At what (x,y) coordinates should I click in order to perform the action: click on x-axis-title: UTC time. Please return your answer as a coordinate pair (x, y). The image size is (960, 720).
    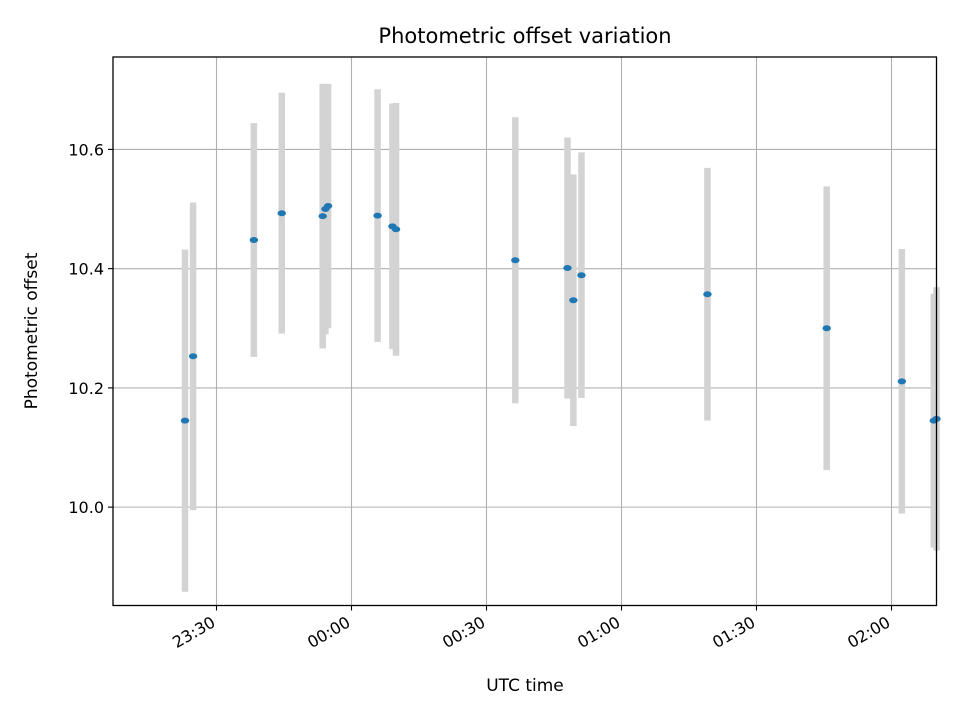
    Looking at the image, I should click on (525, 686).